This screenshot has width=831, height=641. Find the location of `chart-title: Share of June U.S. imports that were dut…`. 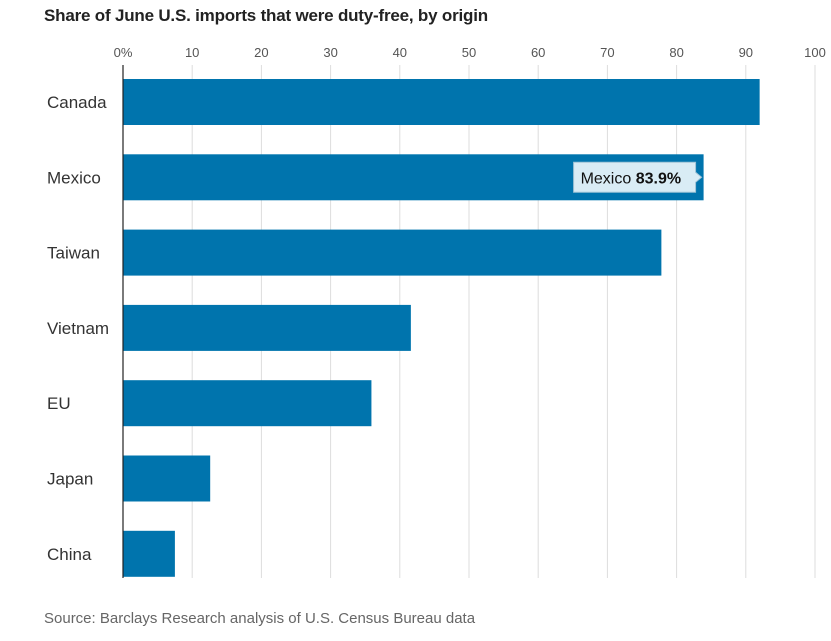

chart-title: Share of June U.S. imports that were dut… is located at coordinates (266, 15).